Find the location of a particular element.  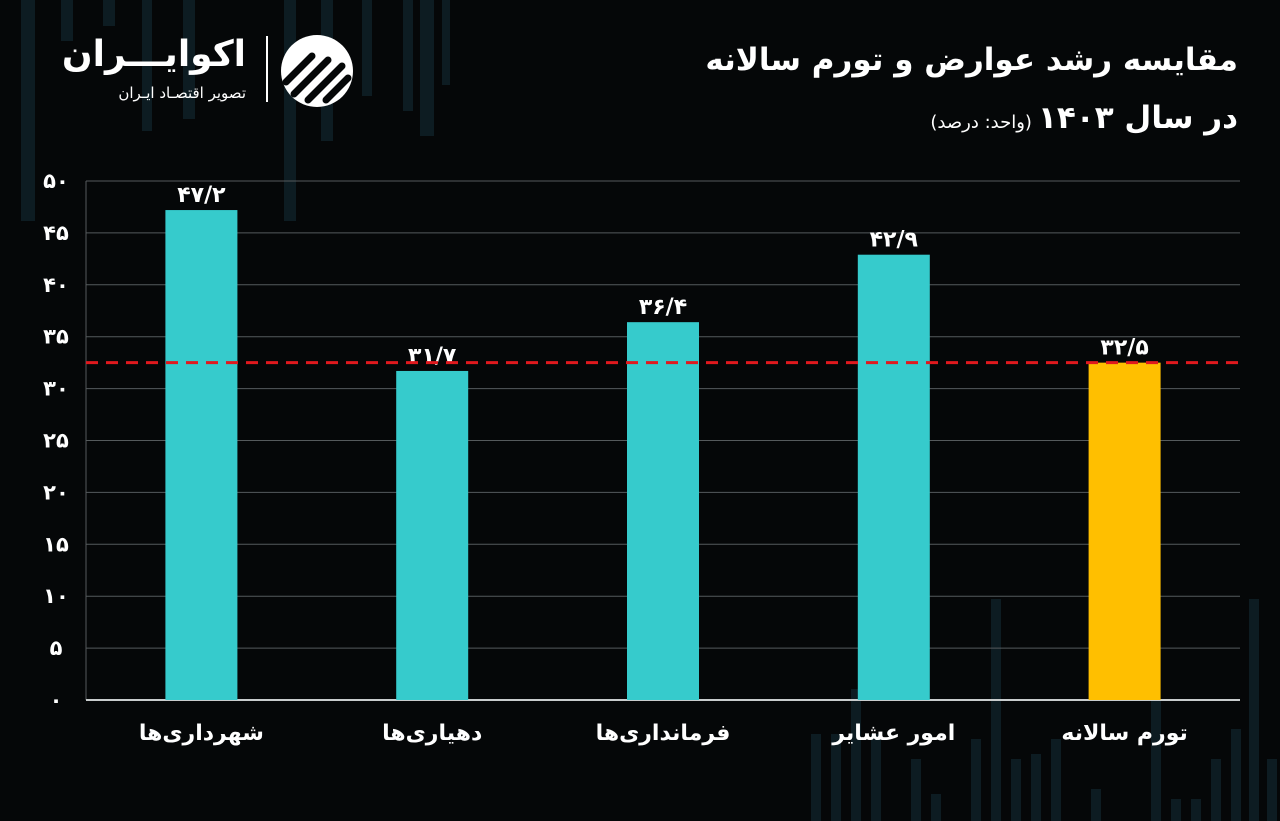

bar-value-label: ۳۱/۷ is located at coordinates (432, 356).